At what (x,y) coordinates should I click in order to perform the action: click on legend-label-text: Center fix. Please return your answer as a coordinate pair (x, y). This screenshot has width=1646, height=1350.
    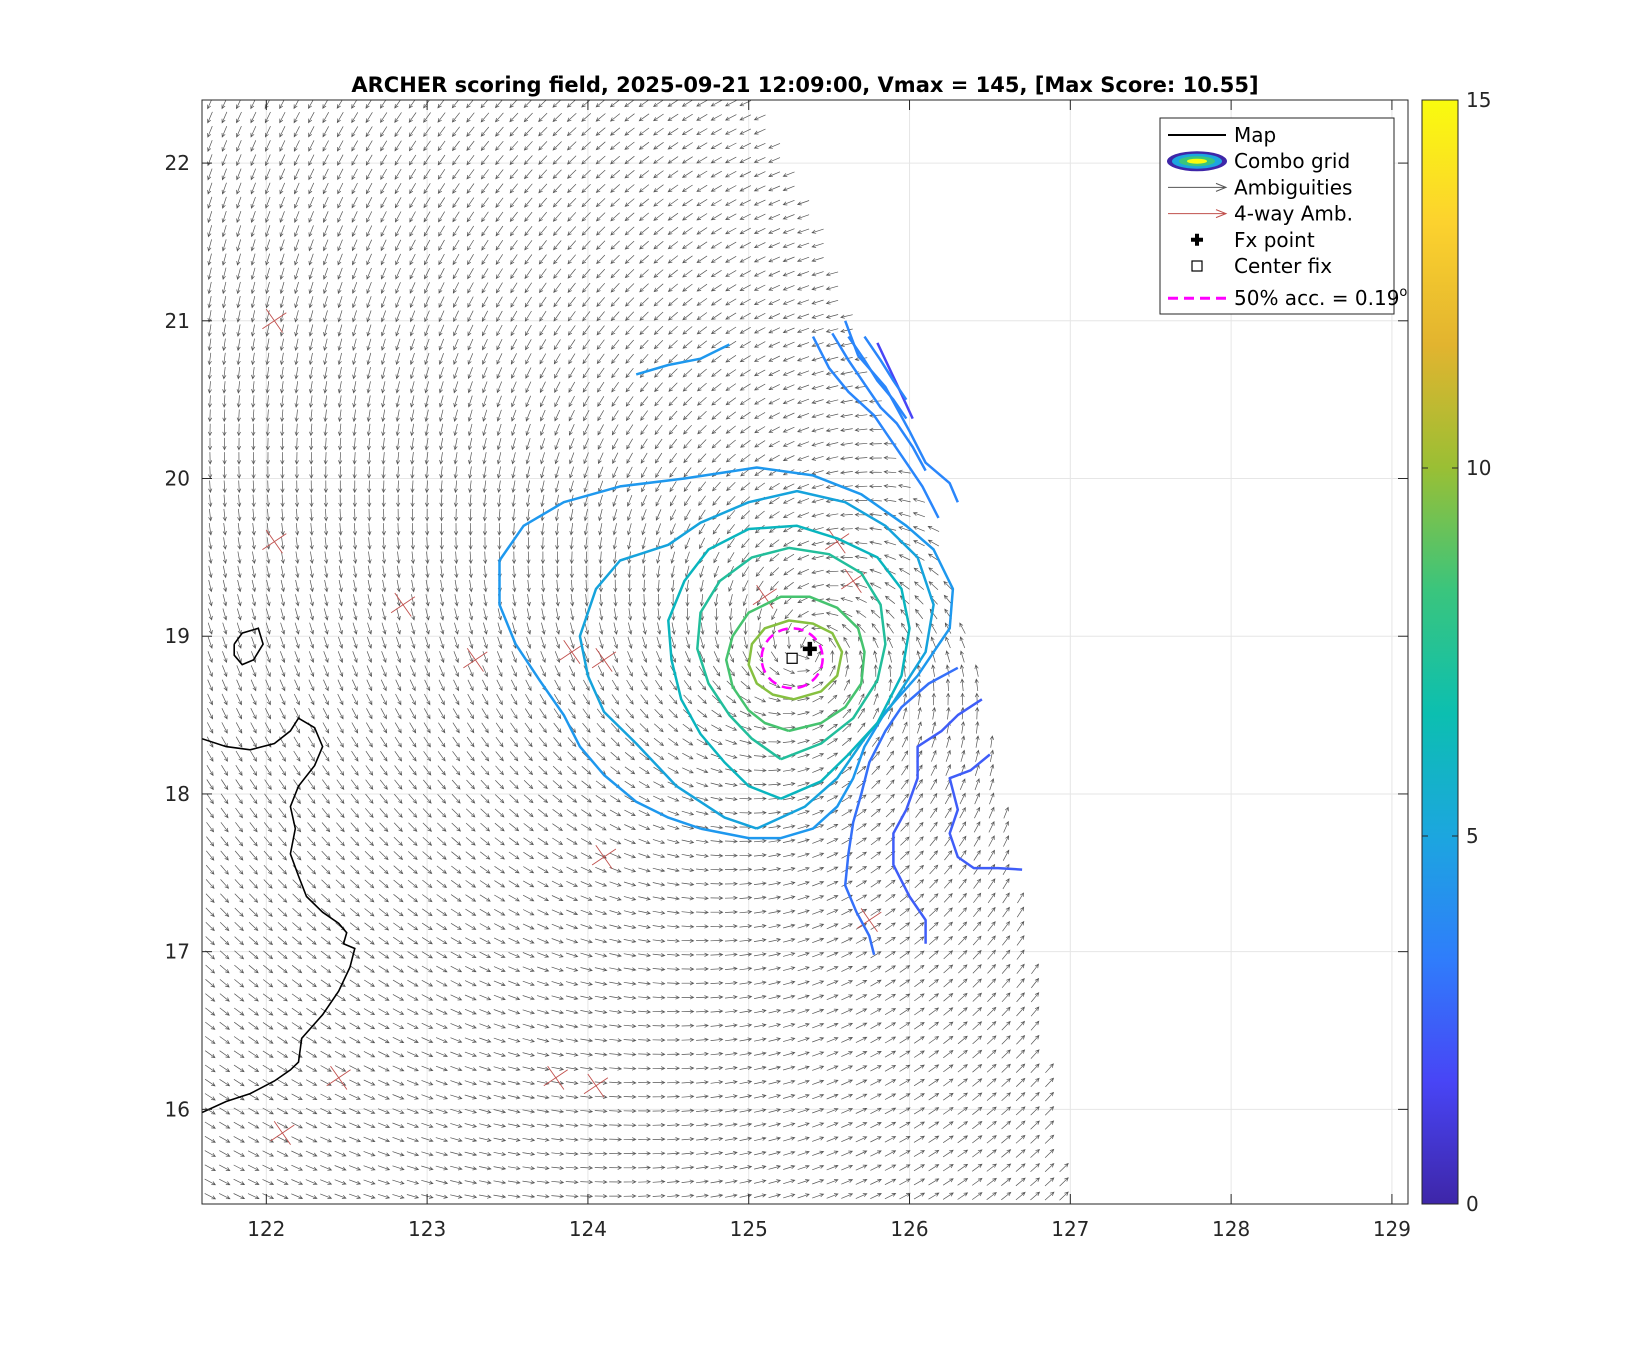
    Looking at the image, I should click on (1283, 266).